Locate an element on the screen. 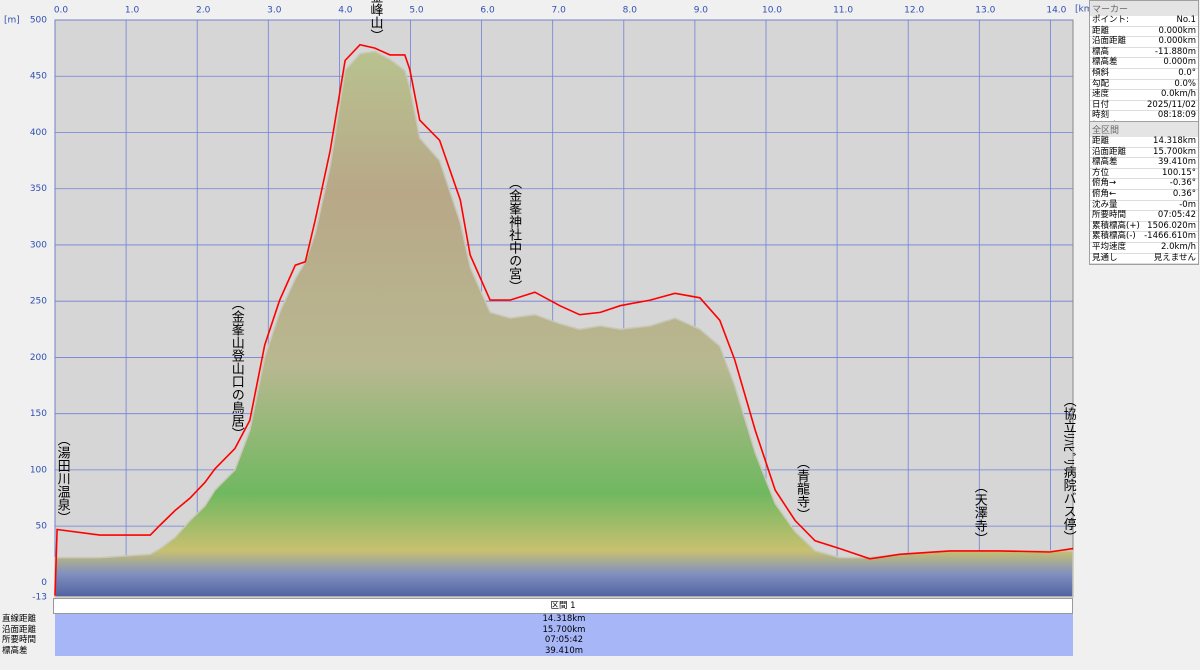 The image size is (1200, 670). info-row: 傾斜 0.0° is located at coordinates (1144, 73).